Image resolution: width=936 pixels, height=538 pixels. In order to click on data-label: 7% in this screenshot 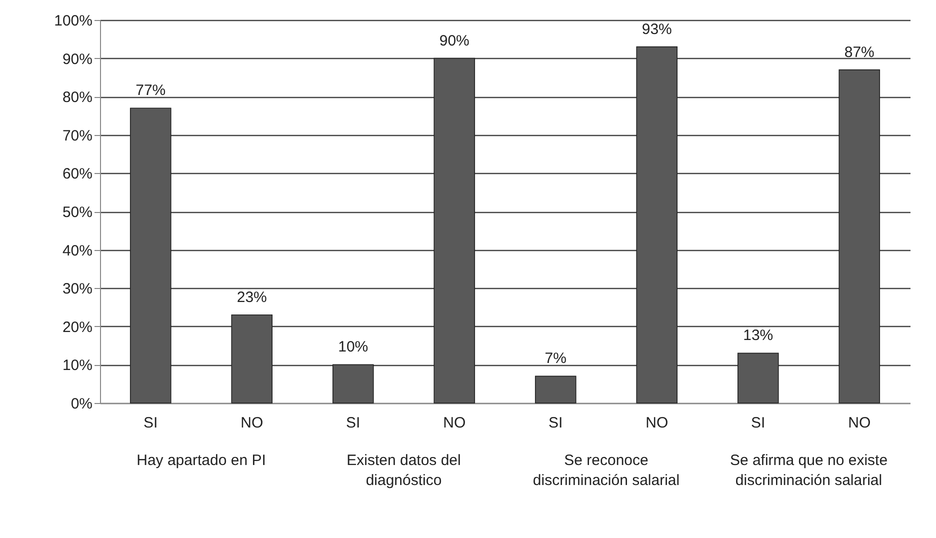, I will do `click(555, 359)`.